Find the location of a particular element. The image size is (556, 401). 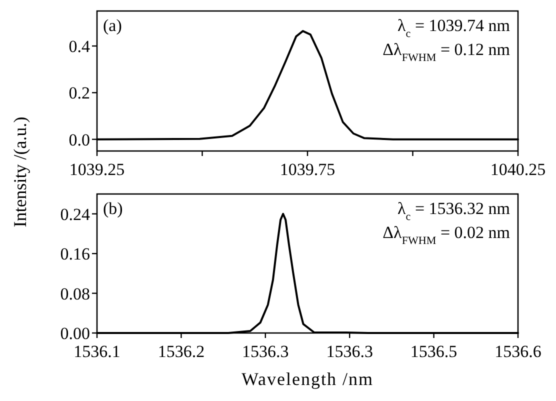

x-tick-label: 1536.1 is located at coordinates (97, 351).